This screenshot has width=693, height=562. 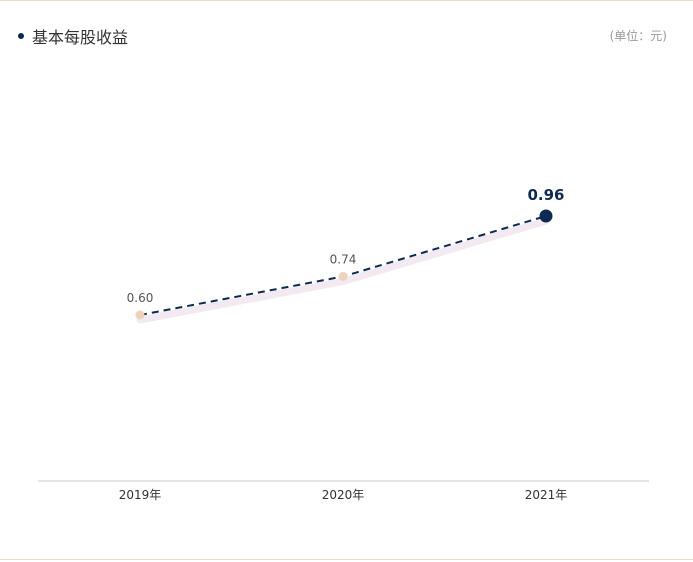 What do you see at coordinates (546, 216) in the screenshot?
I see `data-point-2021年` at bounding box center [546, 216].